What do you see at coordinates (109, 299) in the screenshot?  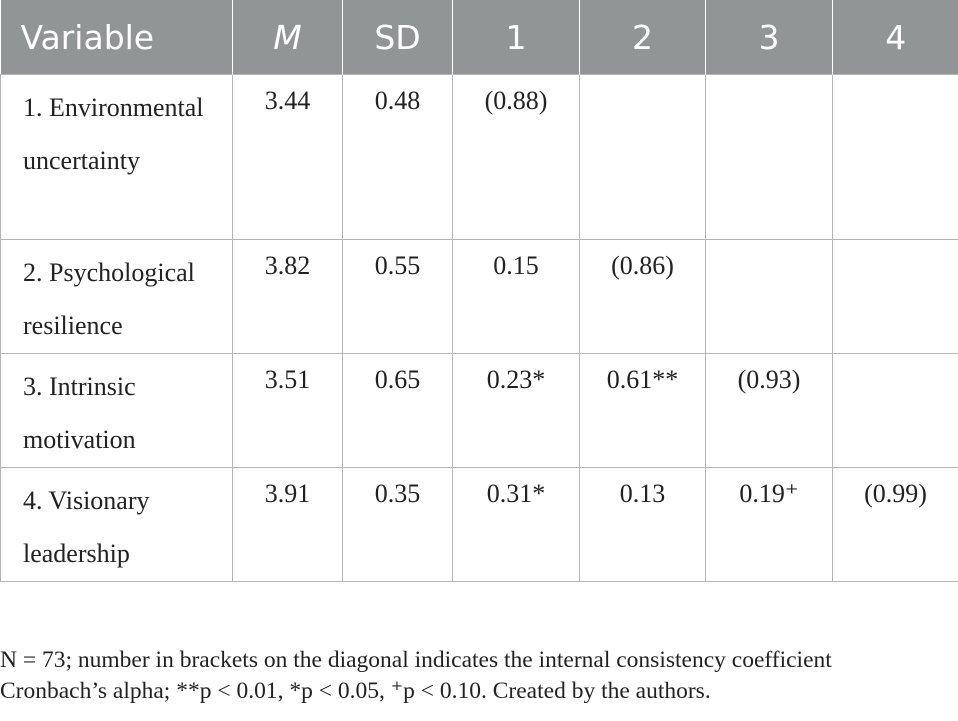 I see `variable-label: 2. Psychological resilience` at bounding box center [109, 299].